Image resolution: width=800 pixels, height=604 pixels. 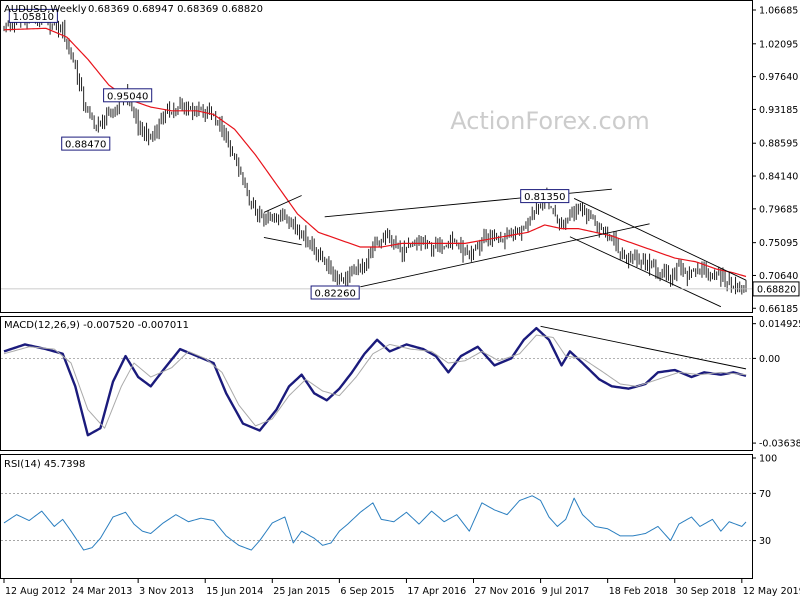 I want to click on rsi-series, so click(x=375, y=523).